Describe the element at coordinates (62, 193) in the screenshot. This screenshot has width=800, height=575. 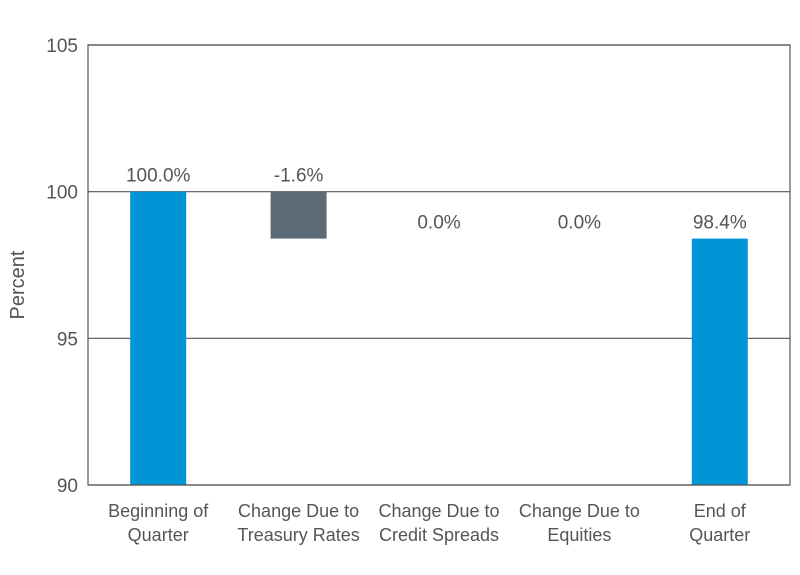
I see `y-tick-label: 100` at that location.